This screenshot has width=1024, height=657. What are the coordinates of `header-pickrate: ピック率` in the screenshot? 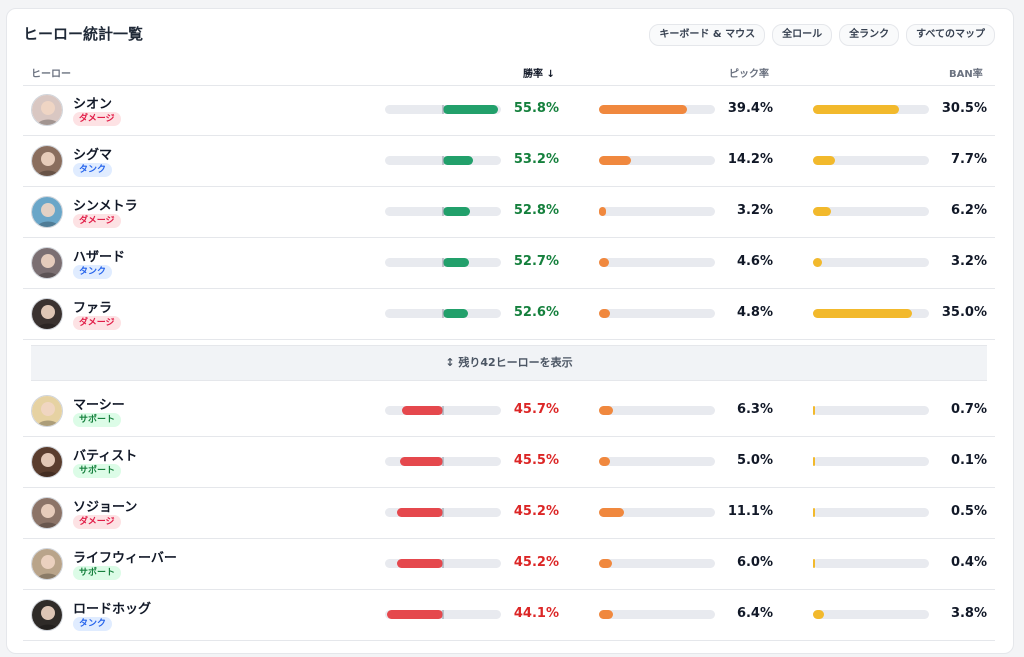 It's located at (749, 74).